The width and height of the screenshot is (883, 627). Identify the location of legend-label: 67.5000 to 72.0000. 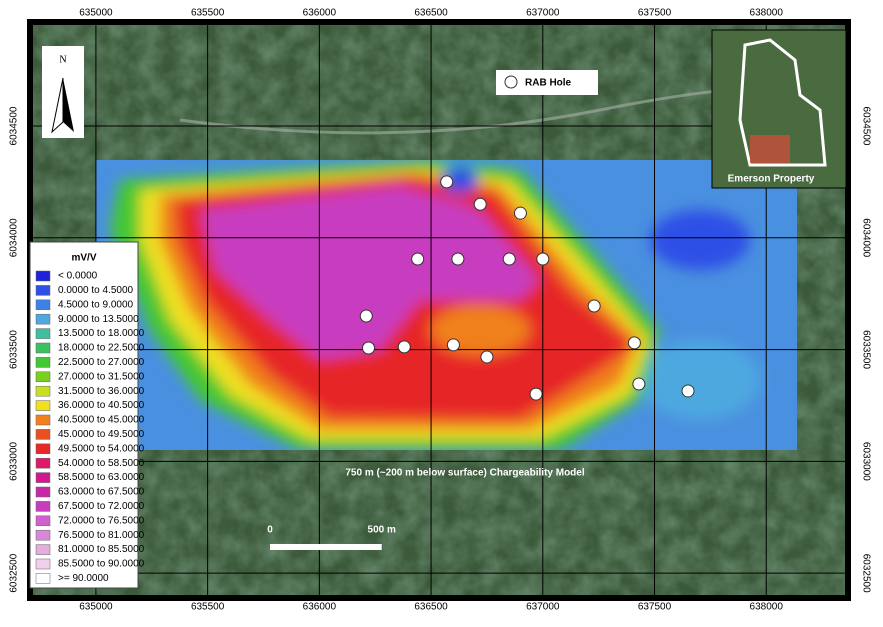
(101, 506).